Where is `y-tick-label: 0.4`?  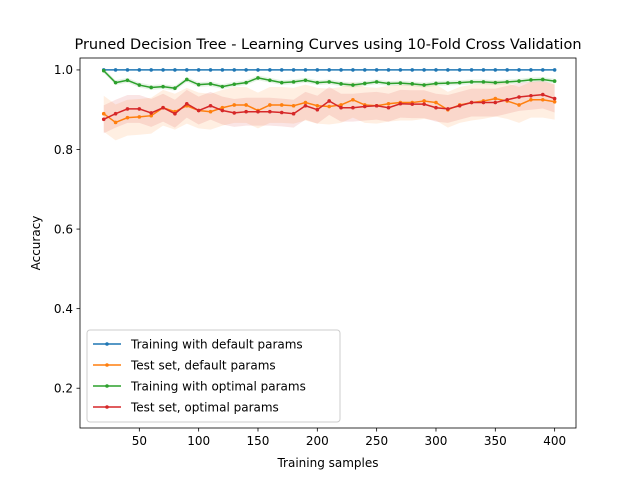
y-tick-label: 0.4 is located at coordinates (63, 309).